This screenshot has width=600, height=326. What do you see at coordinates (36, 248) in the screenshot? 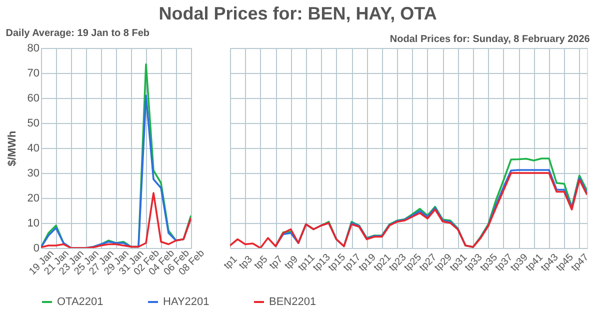
I see `y-tick-label: 0` at bounding box center [36, 248].